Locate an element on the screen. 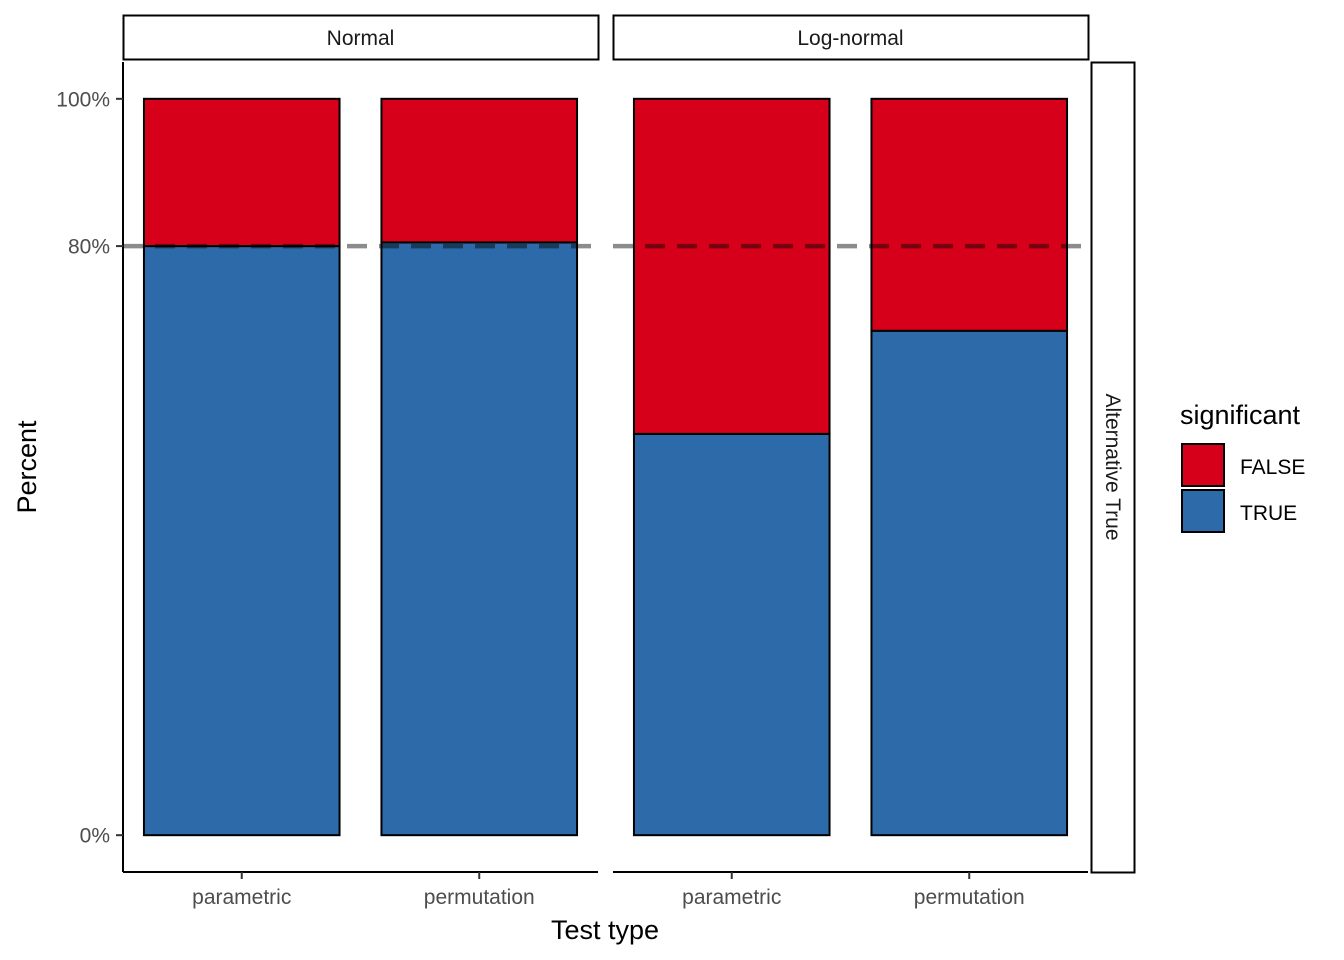 This screenshot has width=1344, height=960. facet-strip-label: Normal is located at coordinates (361, 38).